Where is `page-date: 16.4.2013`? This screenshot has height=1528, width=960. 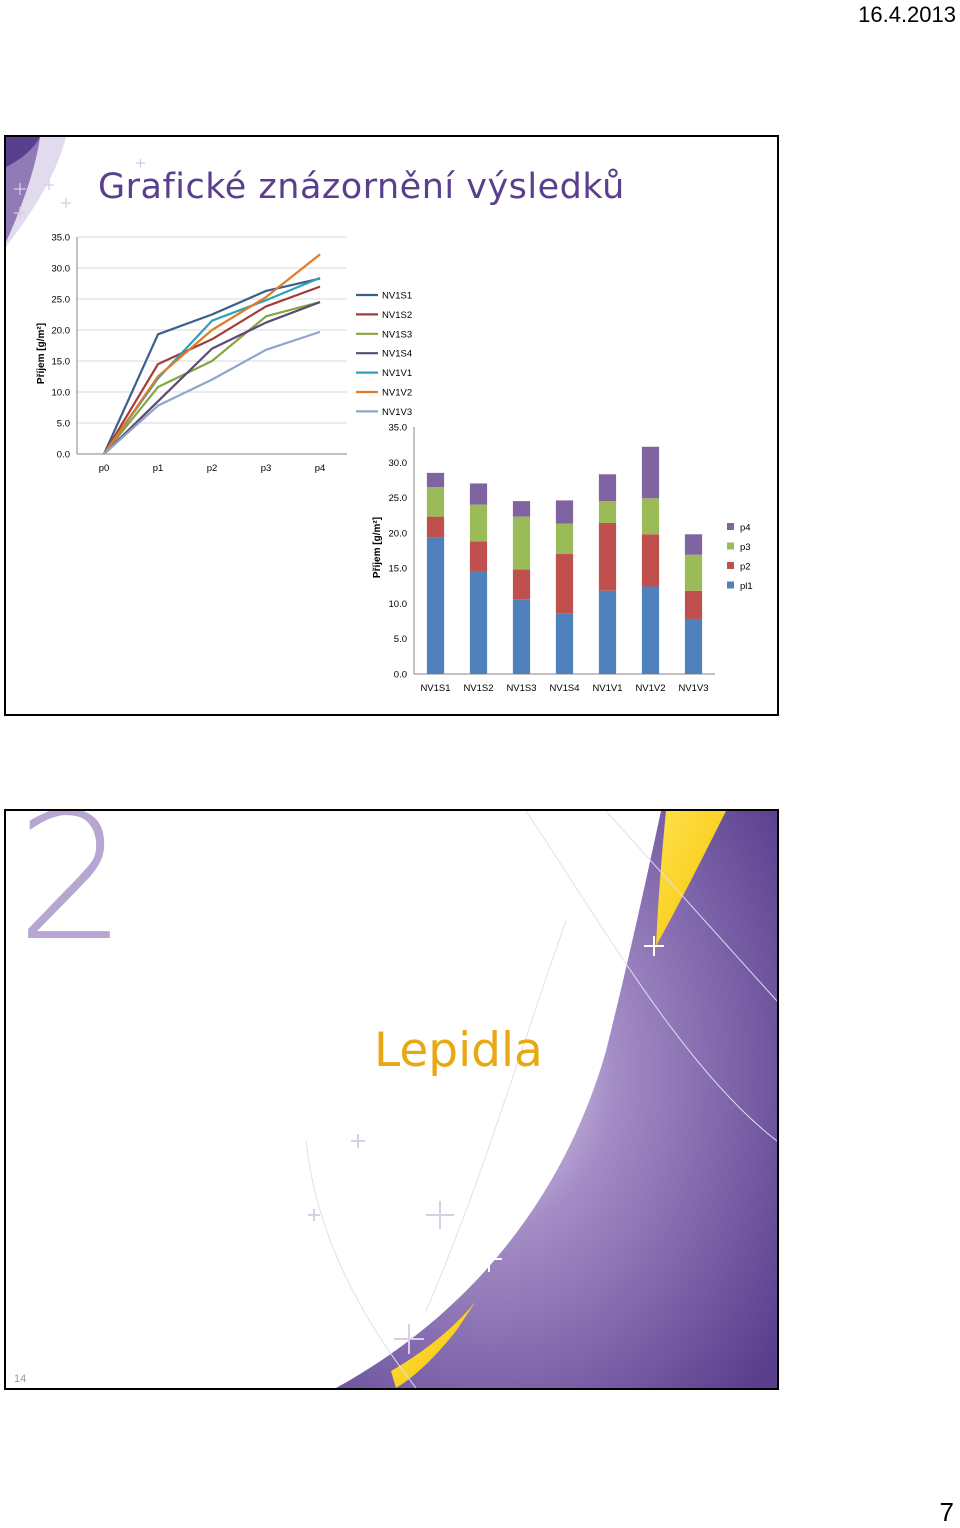
page-date: 16.4.2013 is located at coordinates (907, 14).